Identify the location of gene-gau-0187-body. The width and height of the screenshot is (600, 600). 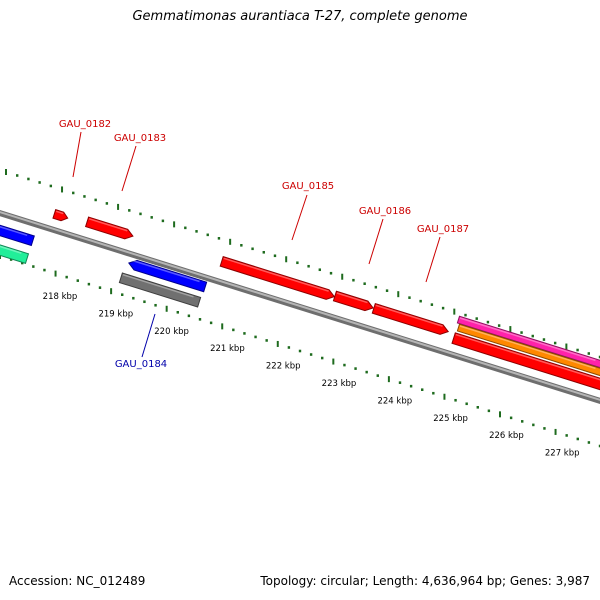
(410, 318).